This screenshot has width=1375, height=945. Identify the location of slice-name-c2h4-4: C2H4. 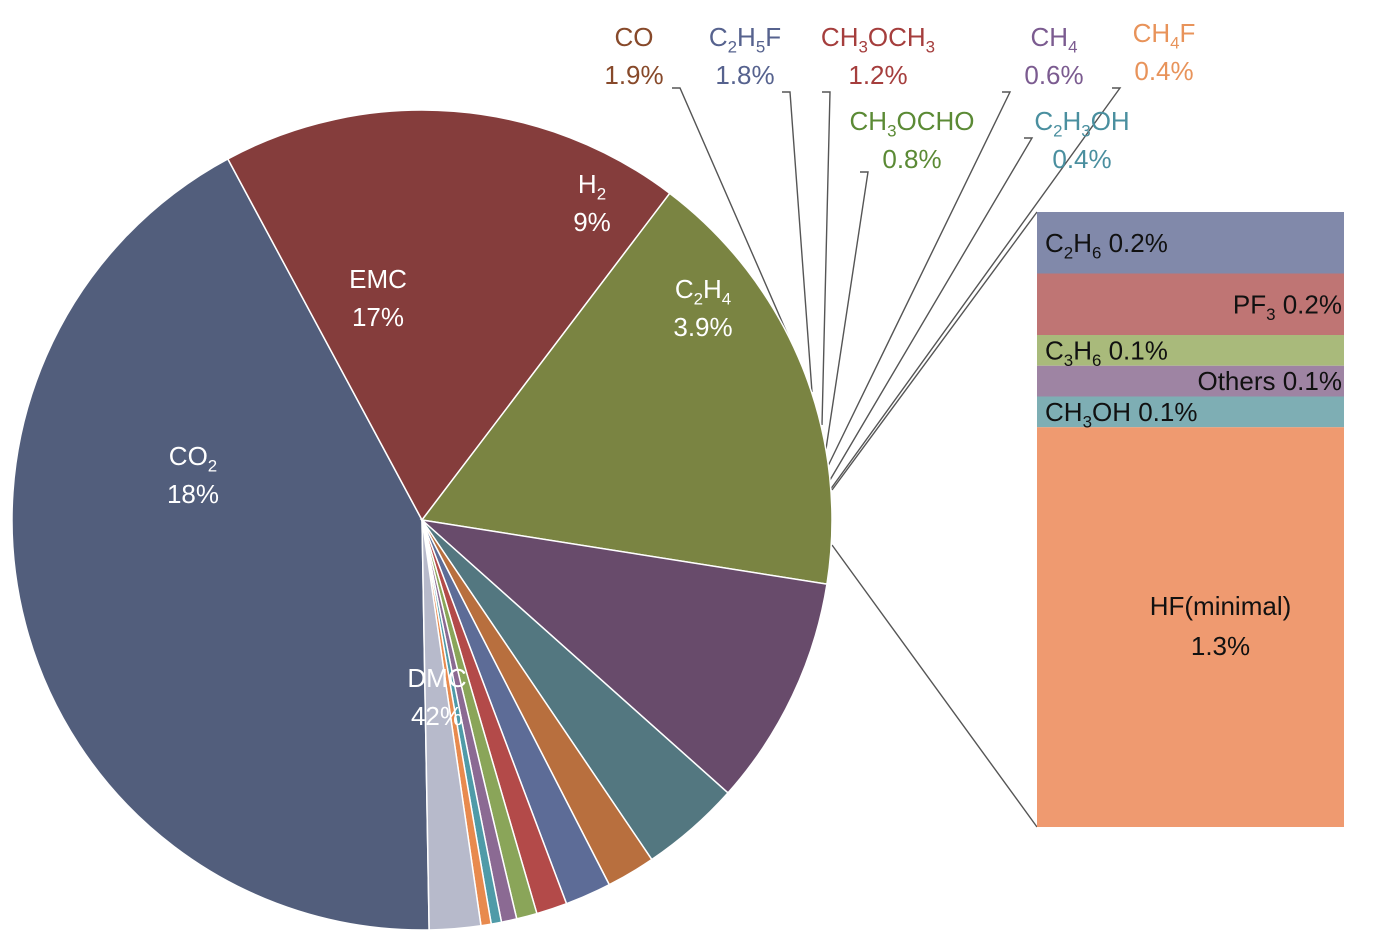
(703, 291).